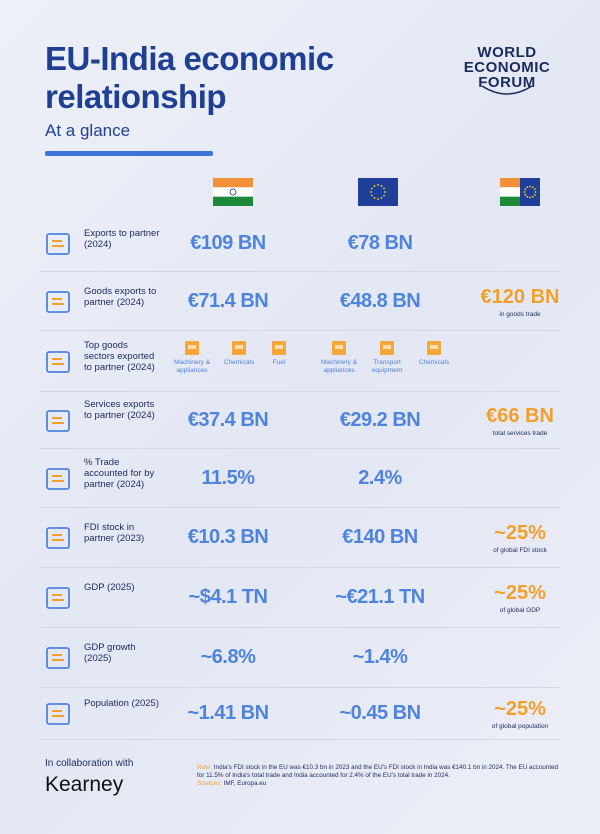 The height and width of the screenshot is (834, 600). What do you see at coordinates (520, 296) in the screenshot?
I see `combined-value: €120 BN` at bounding box center [520, 296].